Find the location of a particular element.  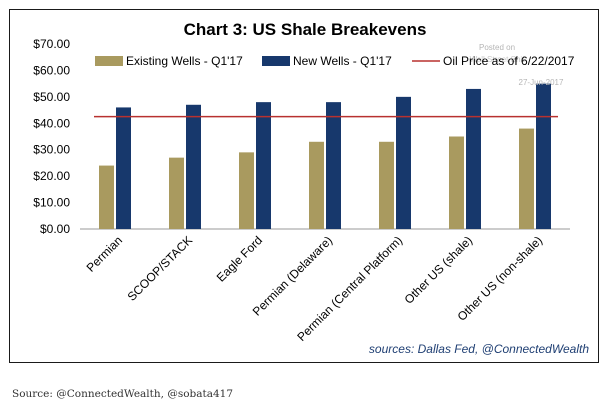

legend-label-new-wells: New Wells - Q1'17 is located at coordinates (342, 61).